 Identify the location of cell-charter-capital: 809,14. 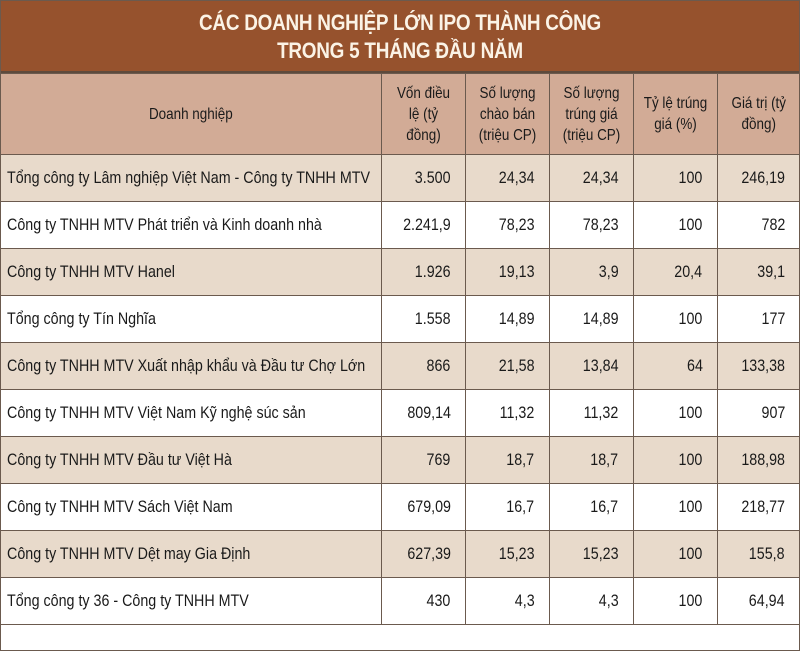
(423, 413).